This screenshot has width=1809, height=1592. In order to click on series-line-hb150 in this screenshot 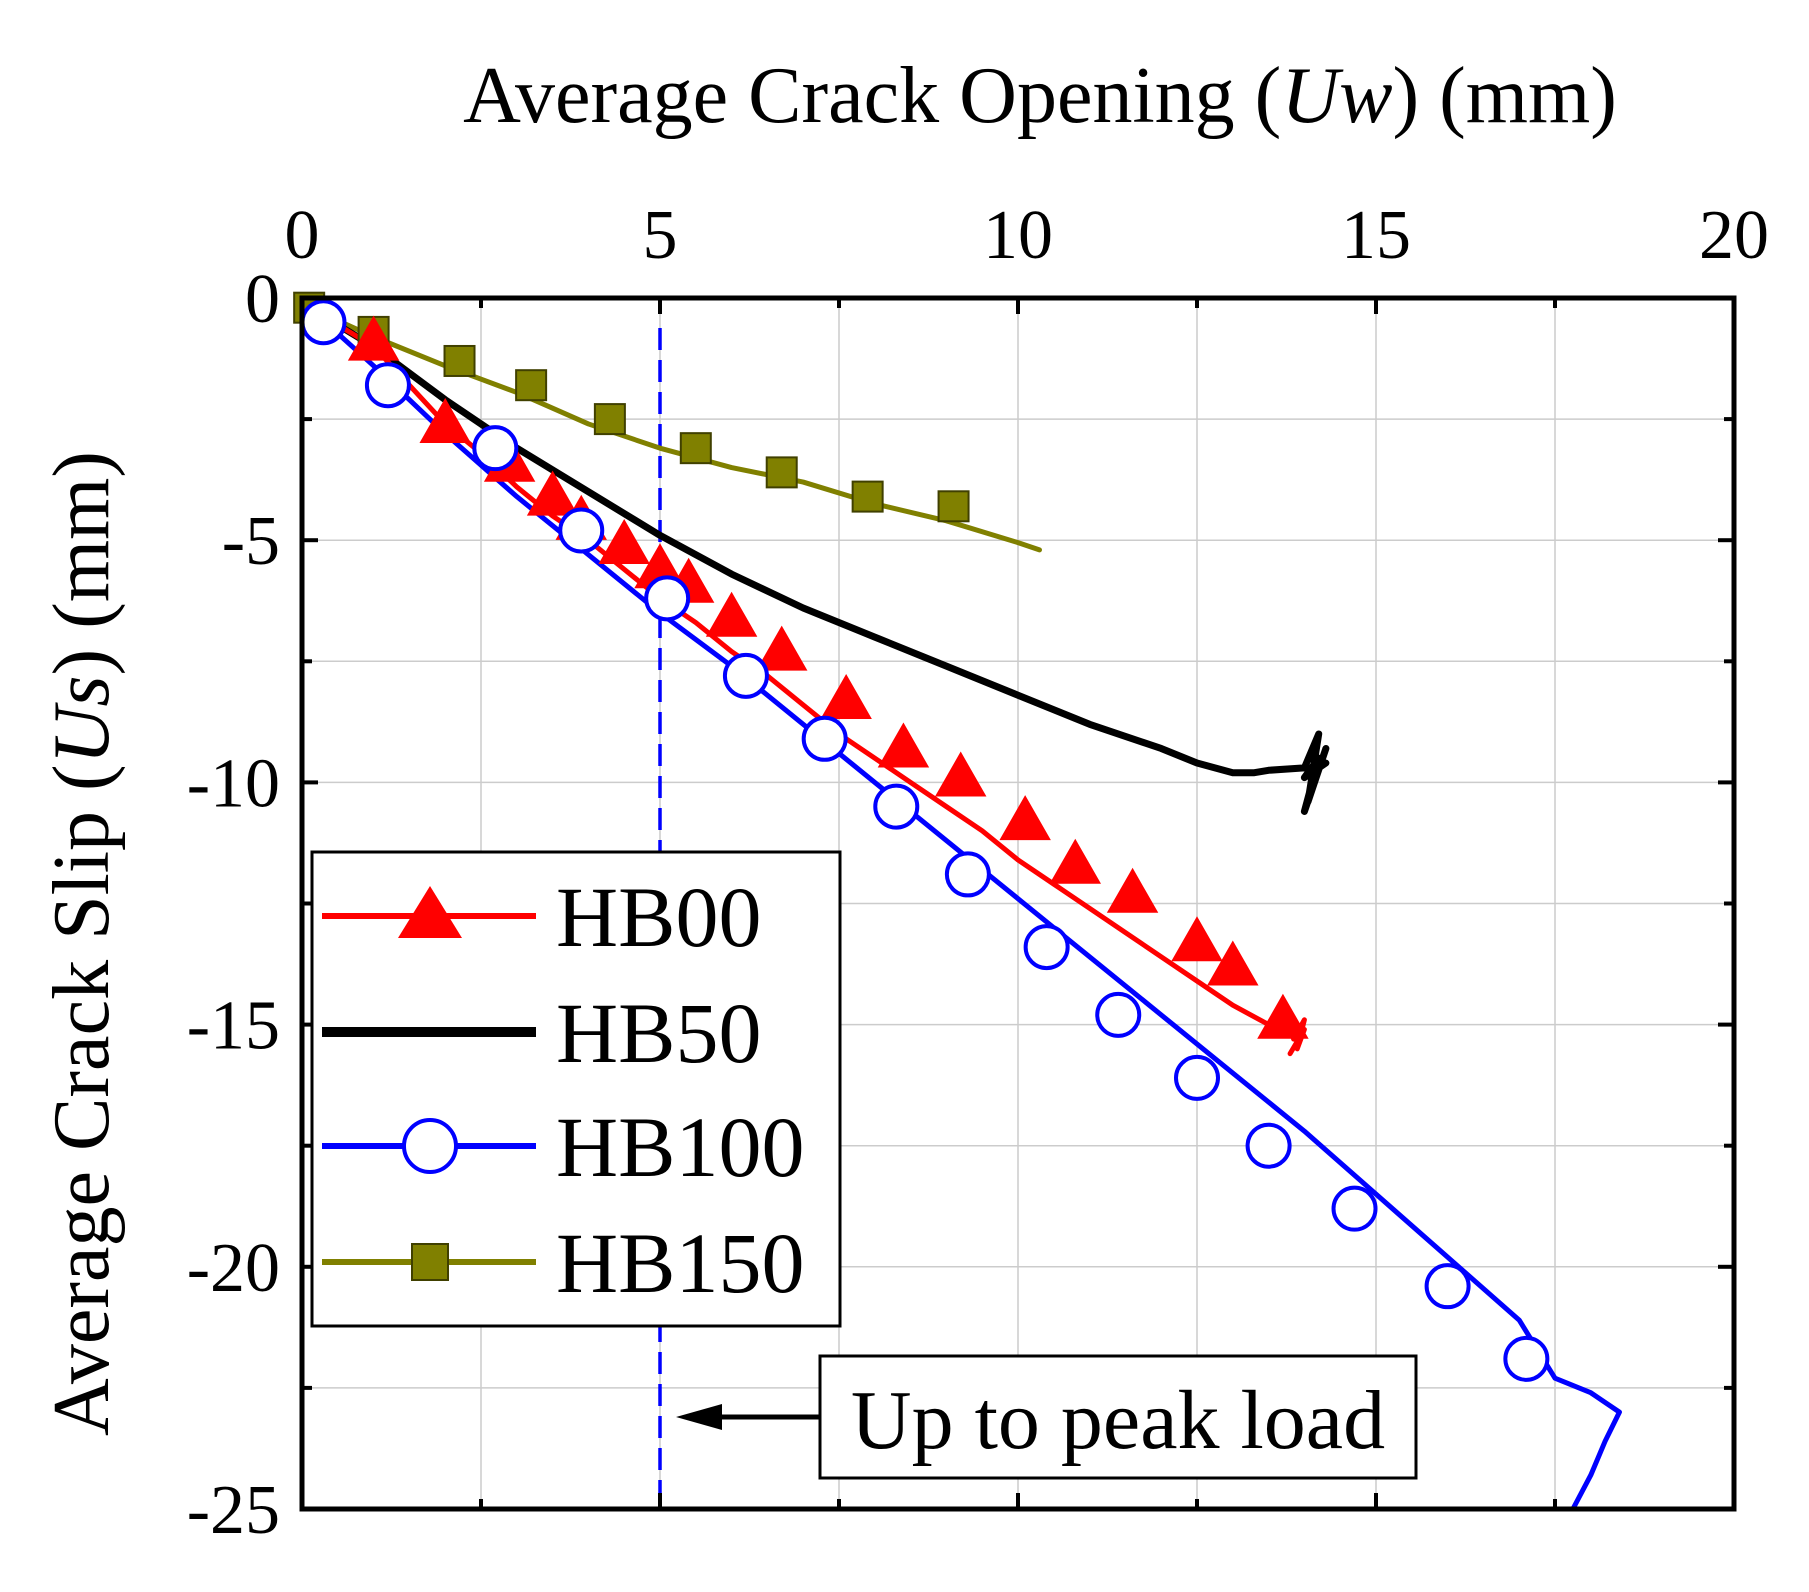, I will do `click(674, 429)`.